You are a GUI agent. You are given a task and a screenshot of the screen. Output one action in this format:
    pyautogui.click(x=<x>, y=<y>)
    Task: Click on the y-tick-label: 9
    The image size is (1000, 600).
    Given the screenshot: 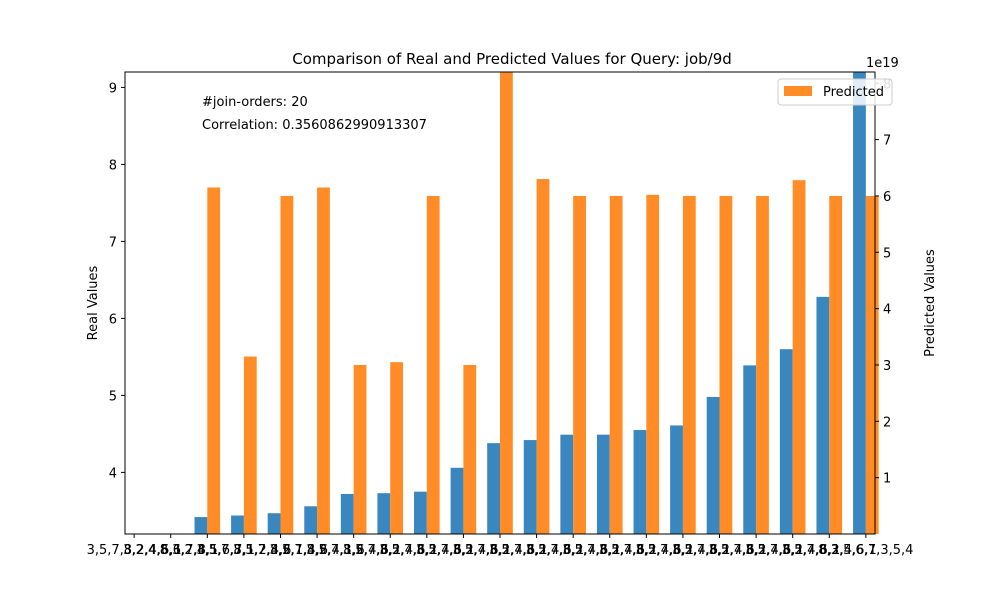 What is the action you would take?
    pyautogui.click(x=113, y=88)
    